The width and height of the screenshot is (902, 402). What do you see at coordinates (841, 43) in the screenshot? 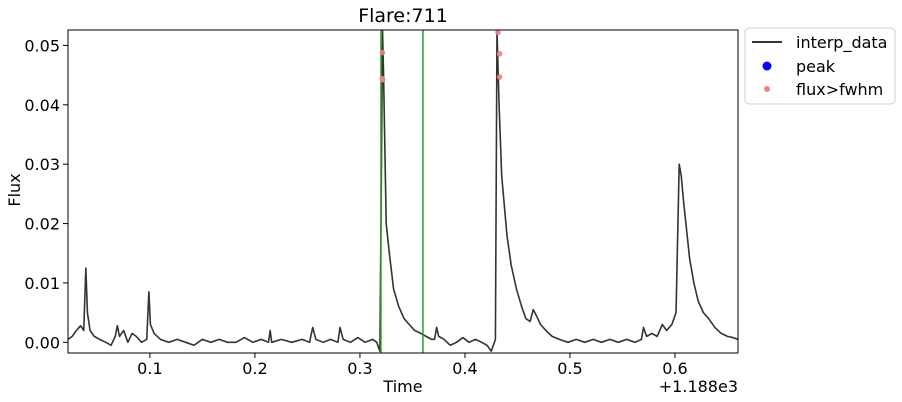
I see `legend-label-interp_data: interp_data` at bounding box center [841, 43].